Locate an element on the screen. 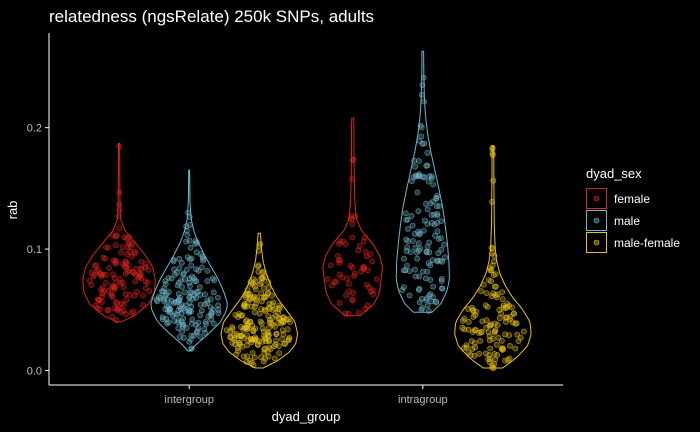 This screenshot has height=432, width=700. violin-male-female-intergroup is located at coordinates (259, 300).